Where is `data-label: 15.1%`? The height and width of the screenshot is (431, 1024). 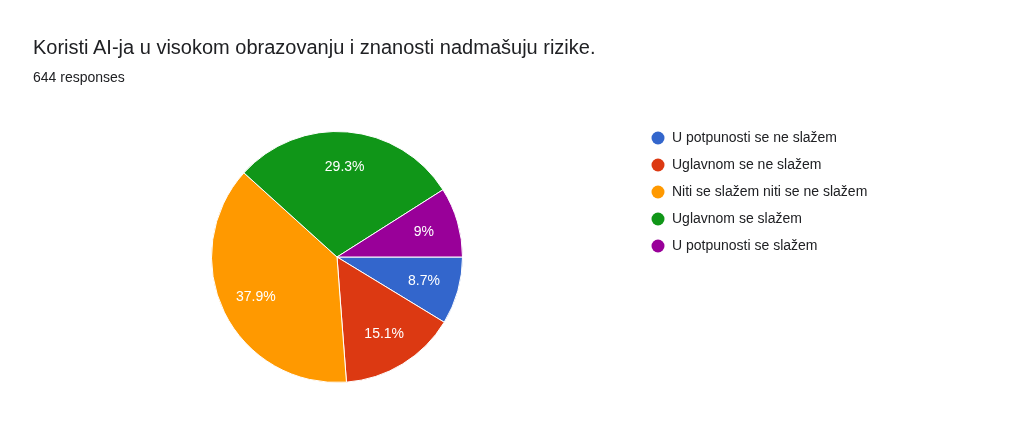
data-label: 15.1% is located at coordinates (384, 332).